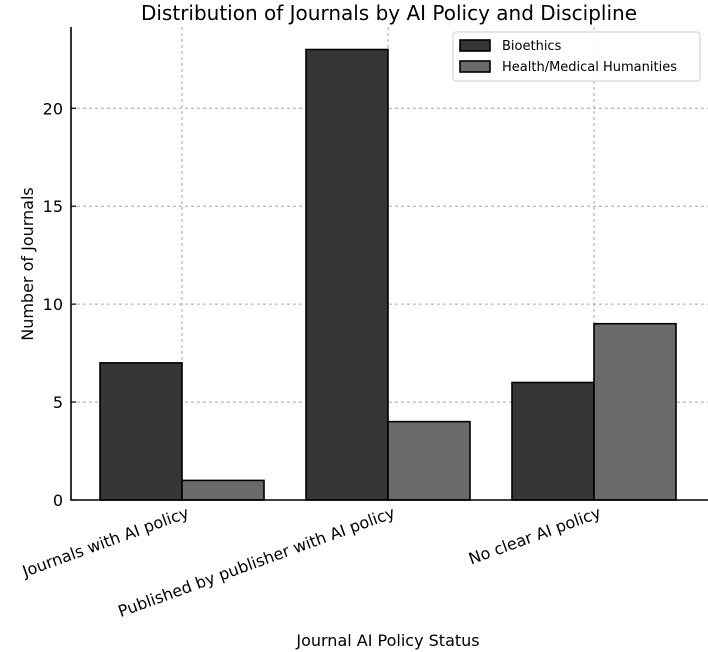 Image resolution: width=708 pixels, height=652 pixels. Describe the element at coordinates (53, 206) in the screenshot. I see `y-tick-label-15: 15` at that location.